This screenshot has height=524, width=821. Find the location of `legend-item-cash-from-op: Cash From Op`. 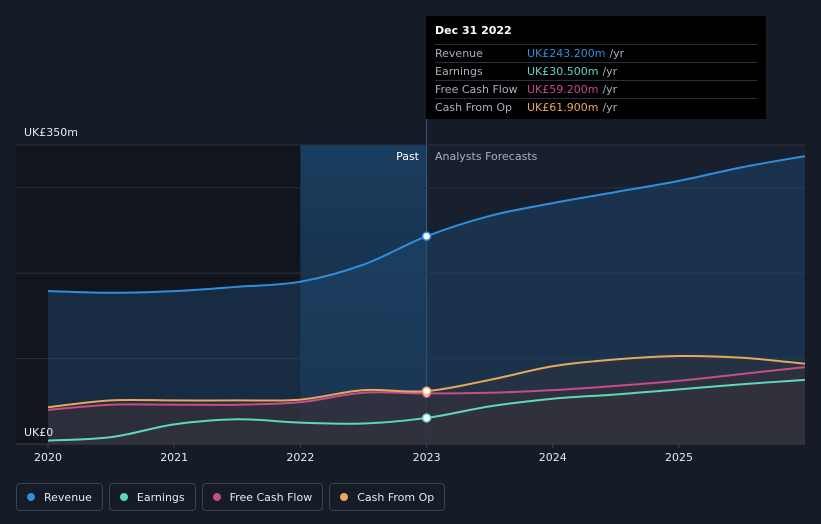

legend-item-cash-from-op: Cash From Op is located at coordinates (387, 497).